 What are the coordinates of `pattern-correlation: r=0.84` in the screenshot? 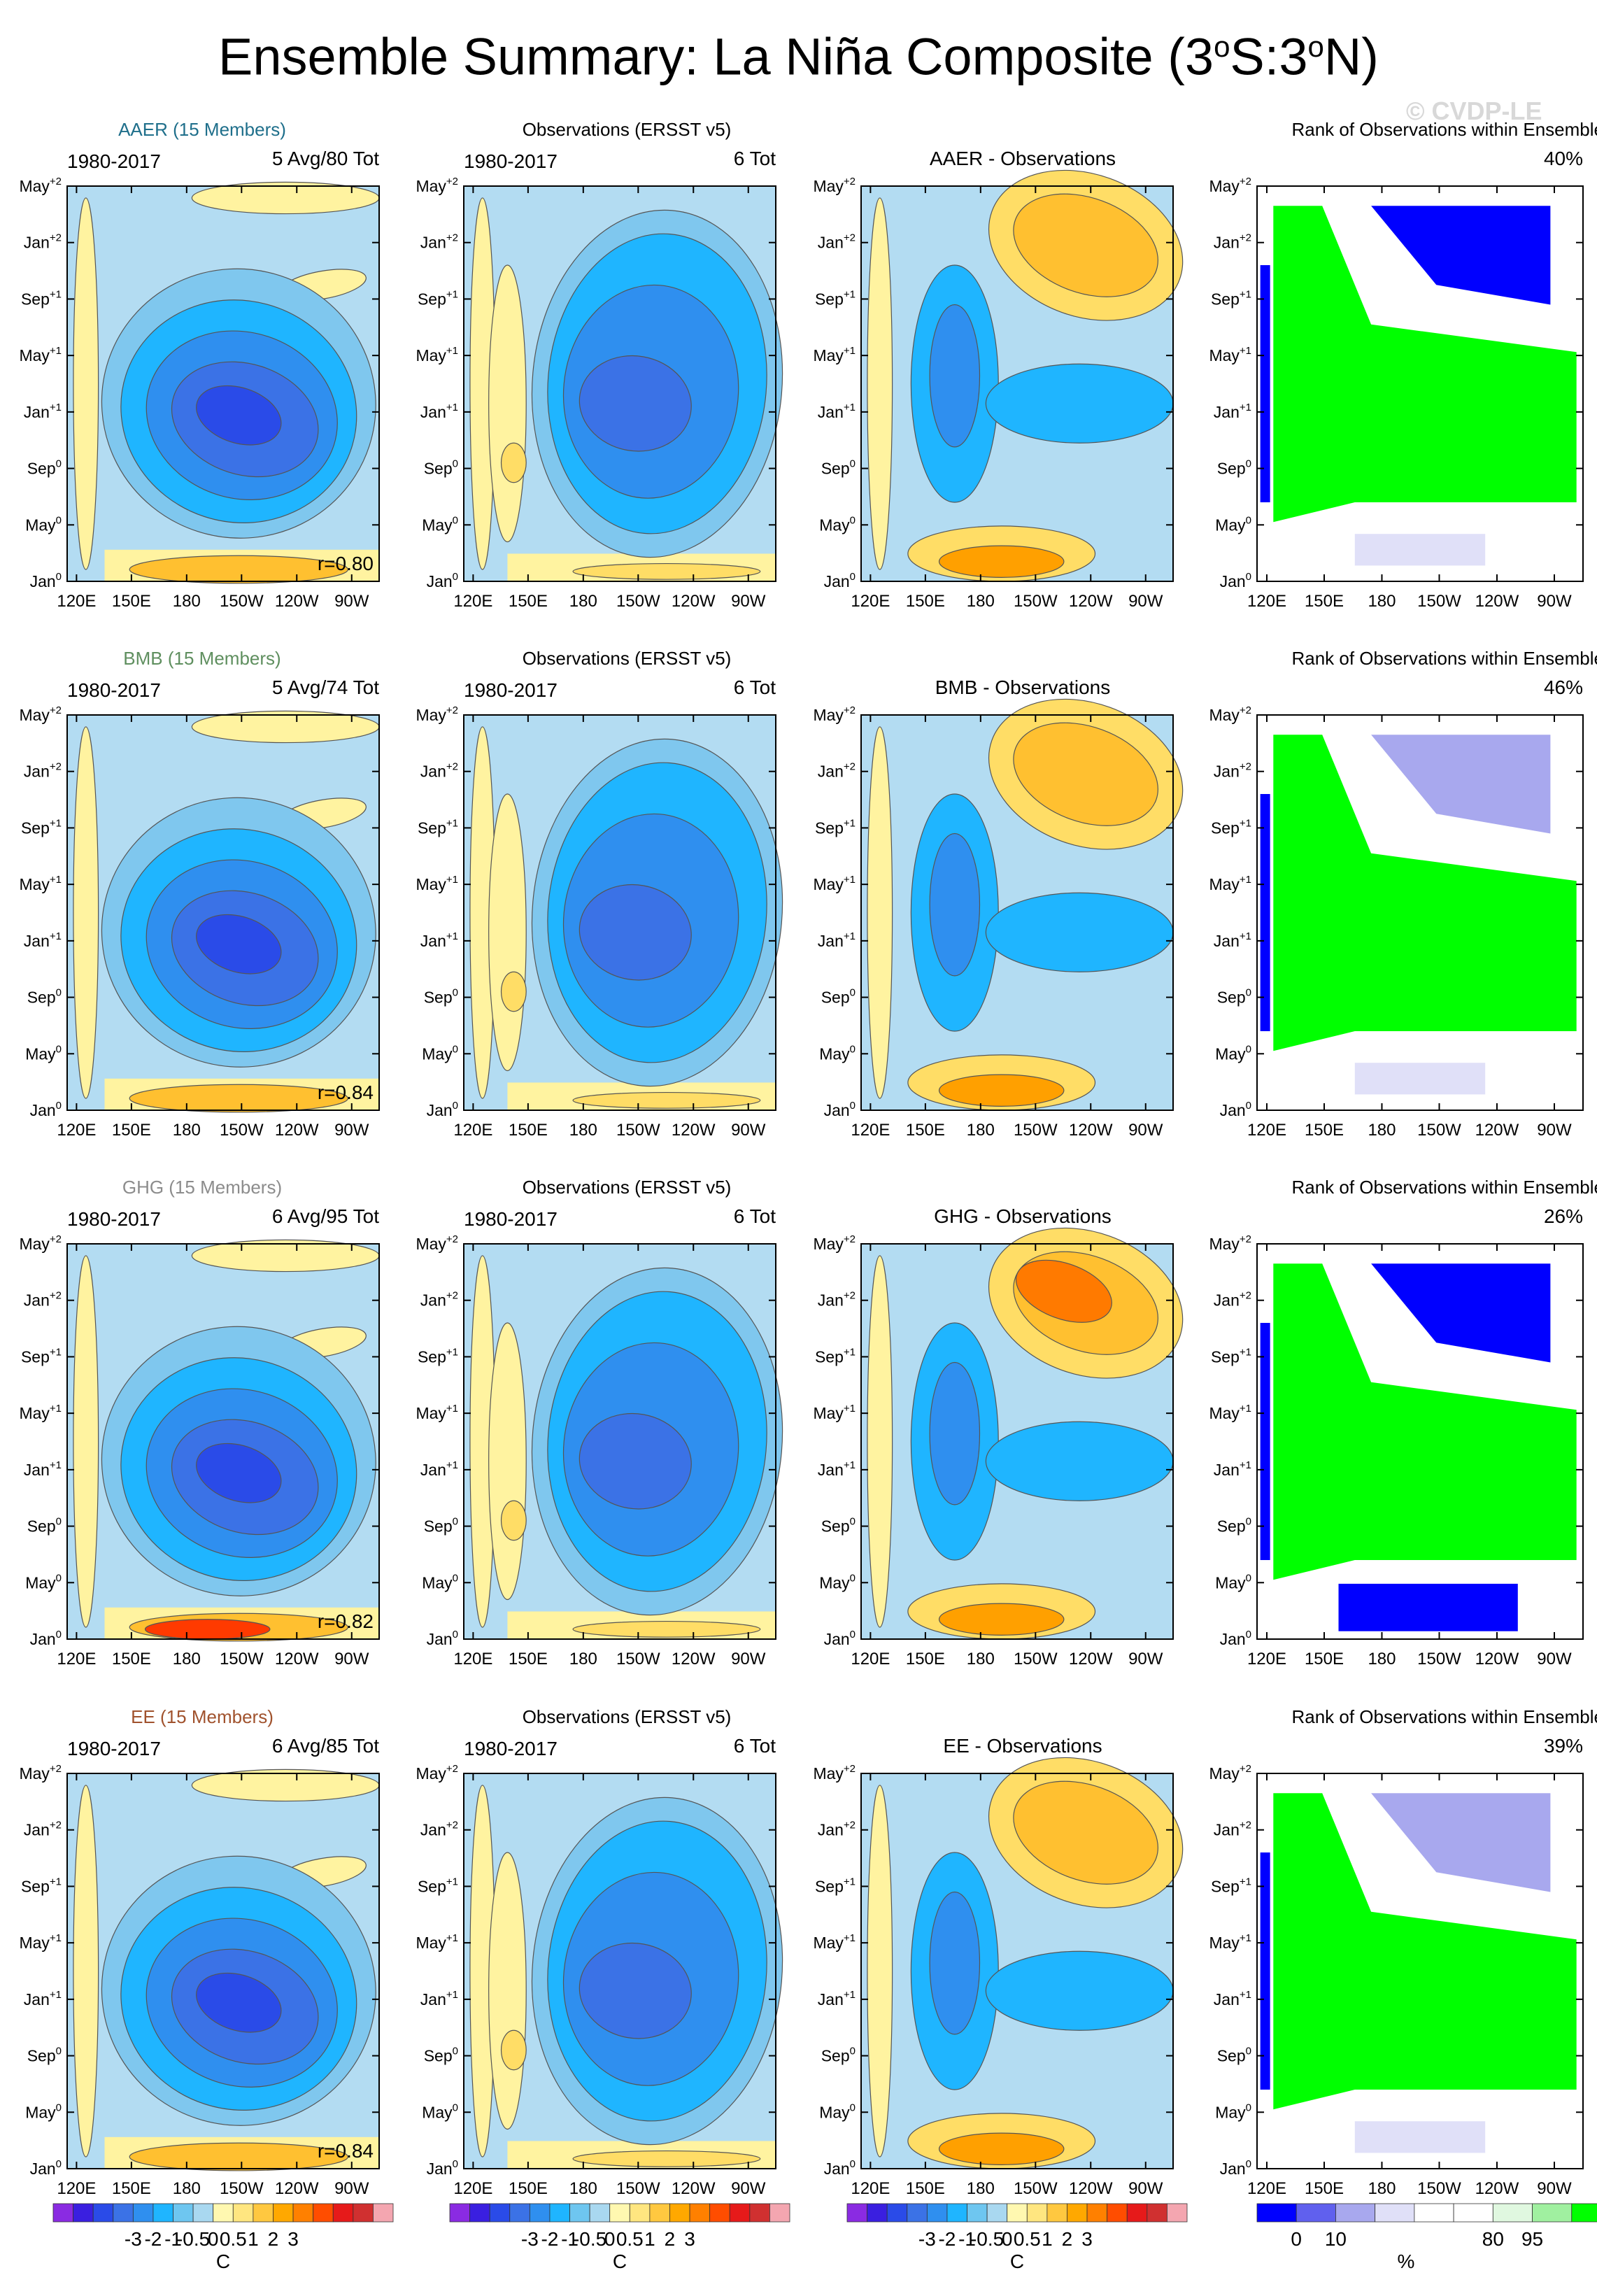 It's located at (346, 2151).